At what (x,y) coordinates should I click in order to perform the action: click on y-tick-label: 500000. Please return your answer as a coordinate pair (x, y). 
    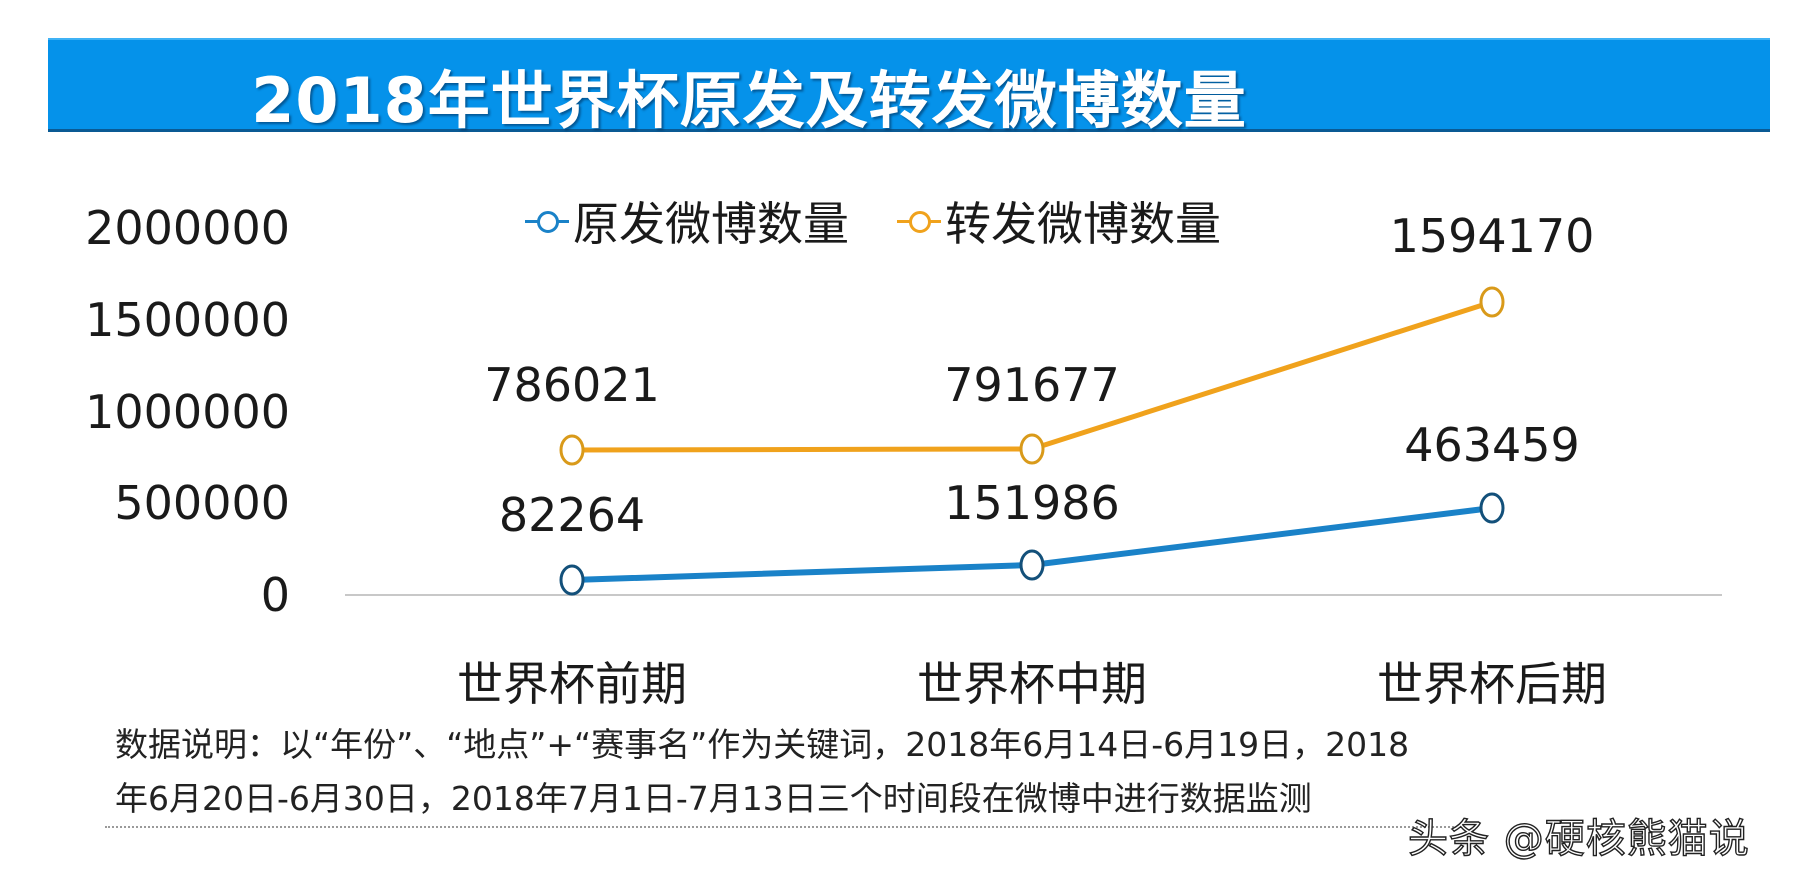
    Looking at the image, I should click on (202, 503).